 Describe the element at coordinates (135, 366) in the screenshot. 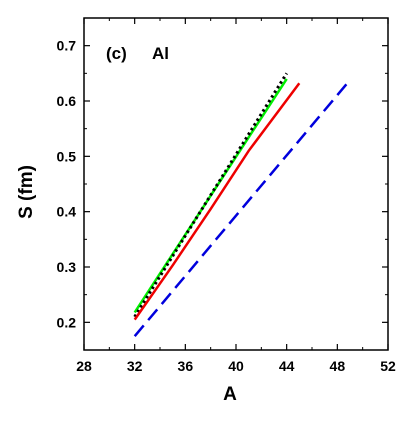

I see `x-tick-label: 32` at that location.